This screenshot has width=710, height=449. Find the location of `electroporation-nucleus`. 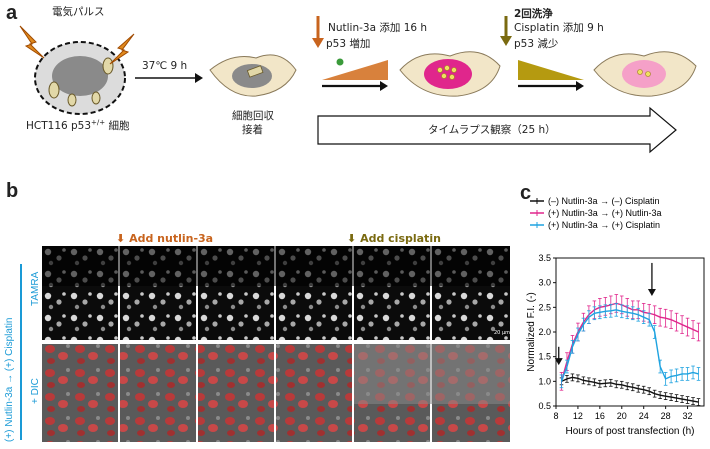

electroporation-nucleus is located at coordinates (80, 76).